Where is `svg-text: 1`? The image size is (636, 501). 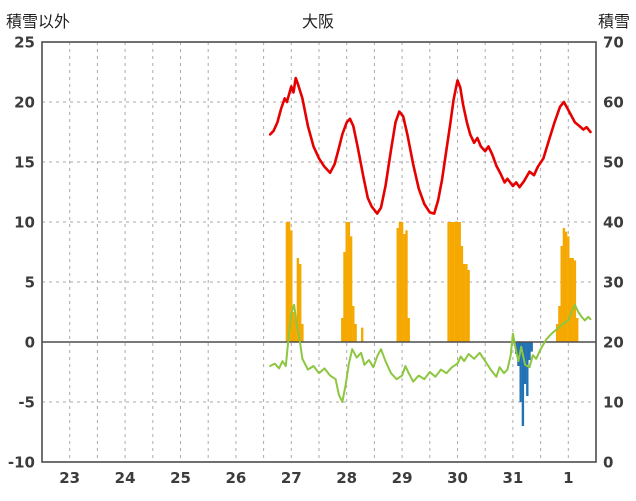
svg-text: 1 is located at coordinates (568, 478).